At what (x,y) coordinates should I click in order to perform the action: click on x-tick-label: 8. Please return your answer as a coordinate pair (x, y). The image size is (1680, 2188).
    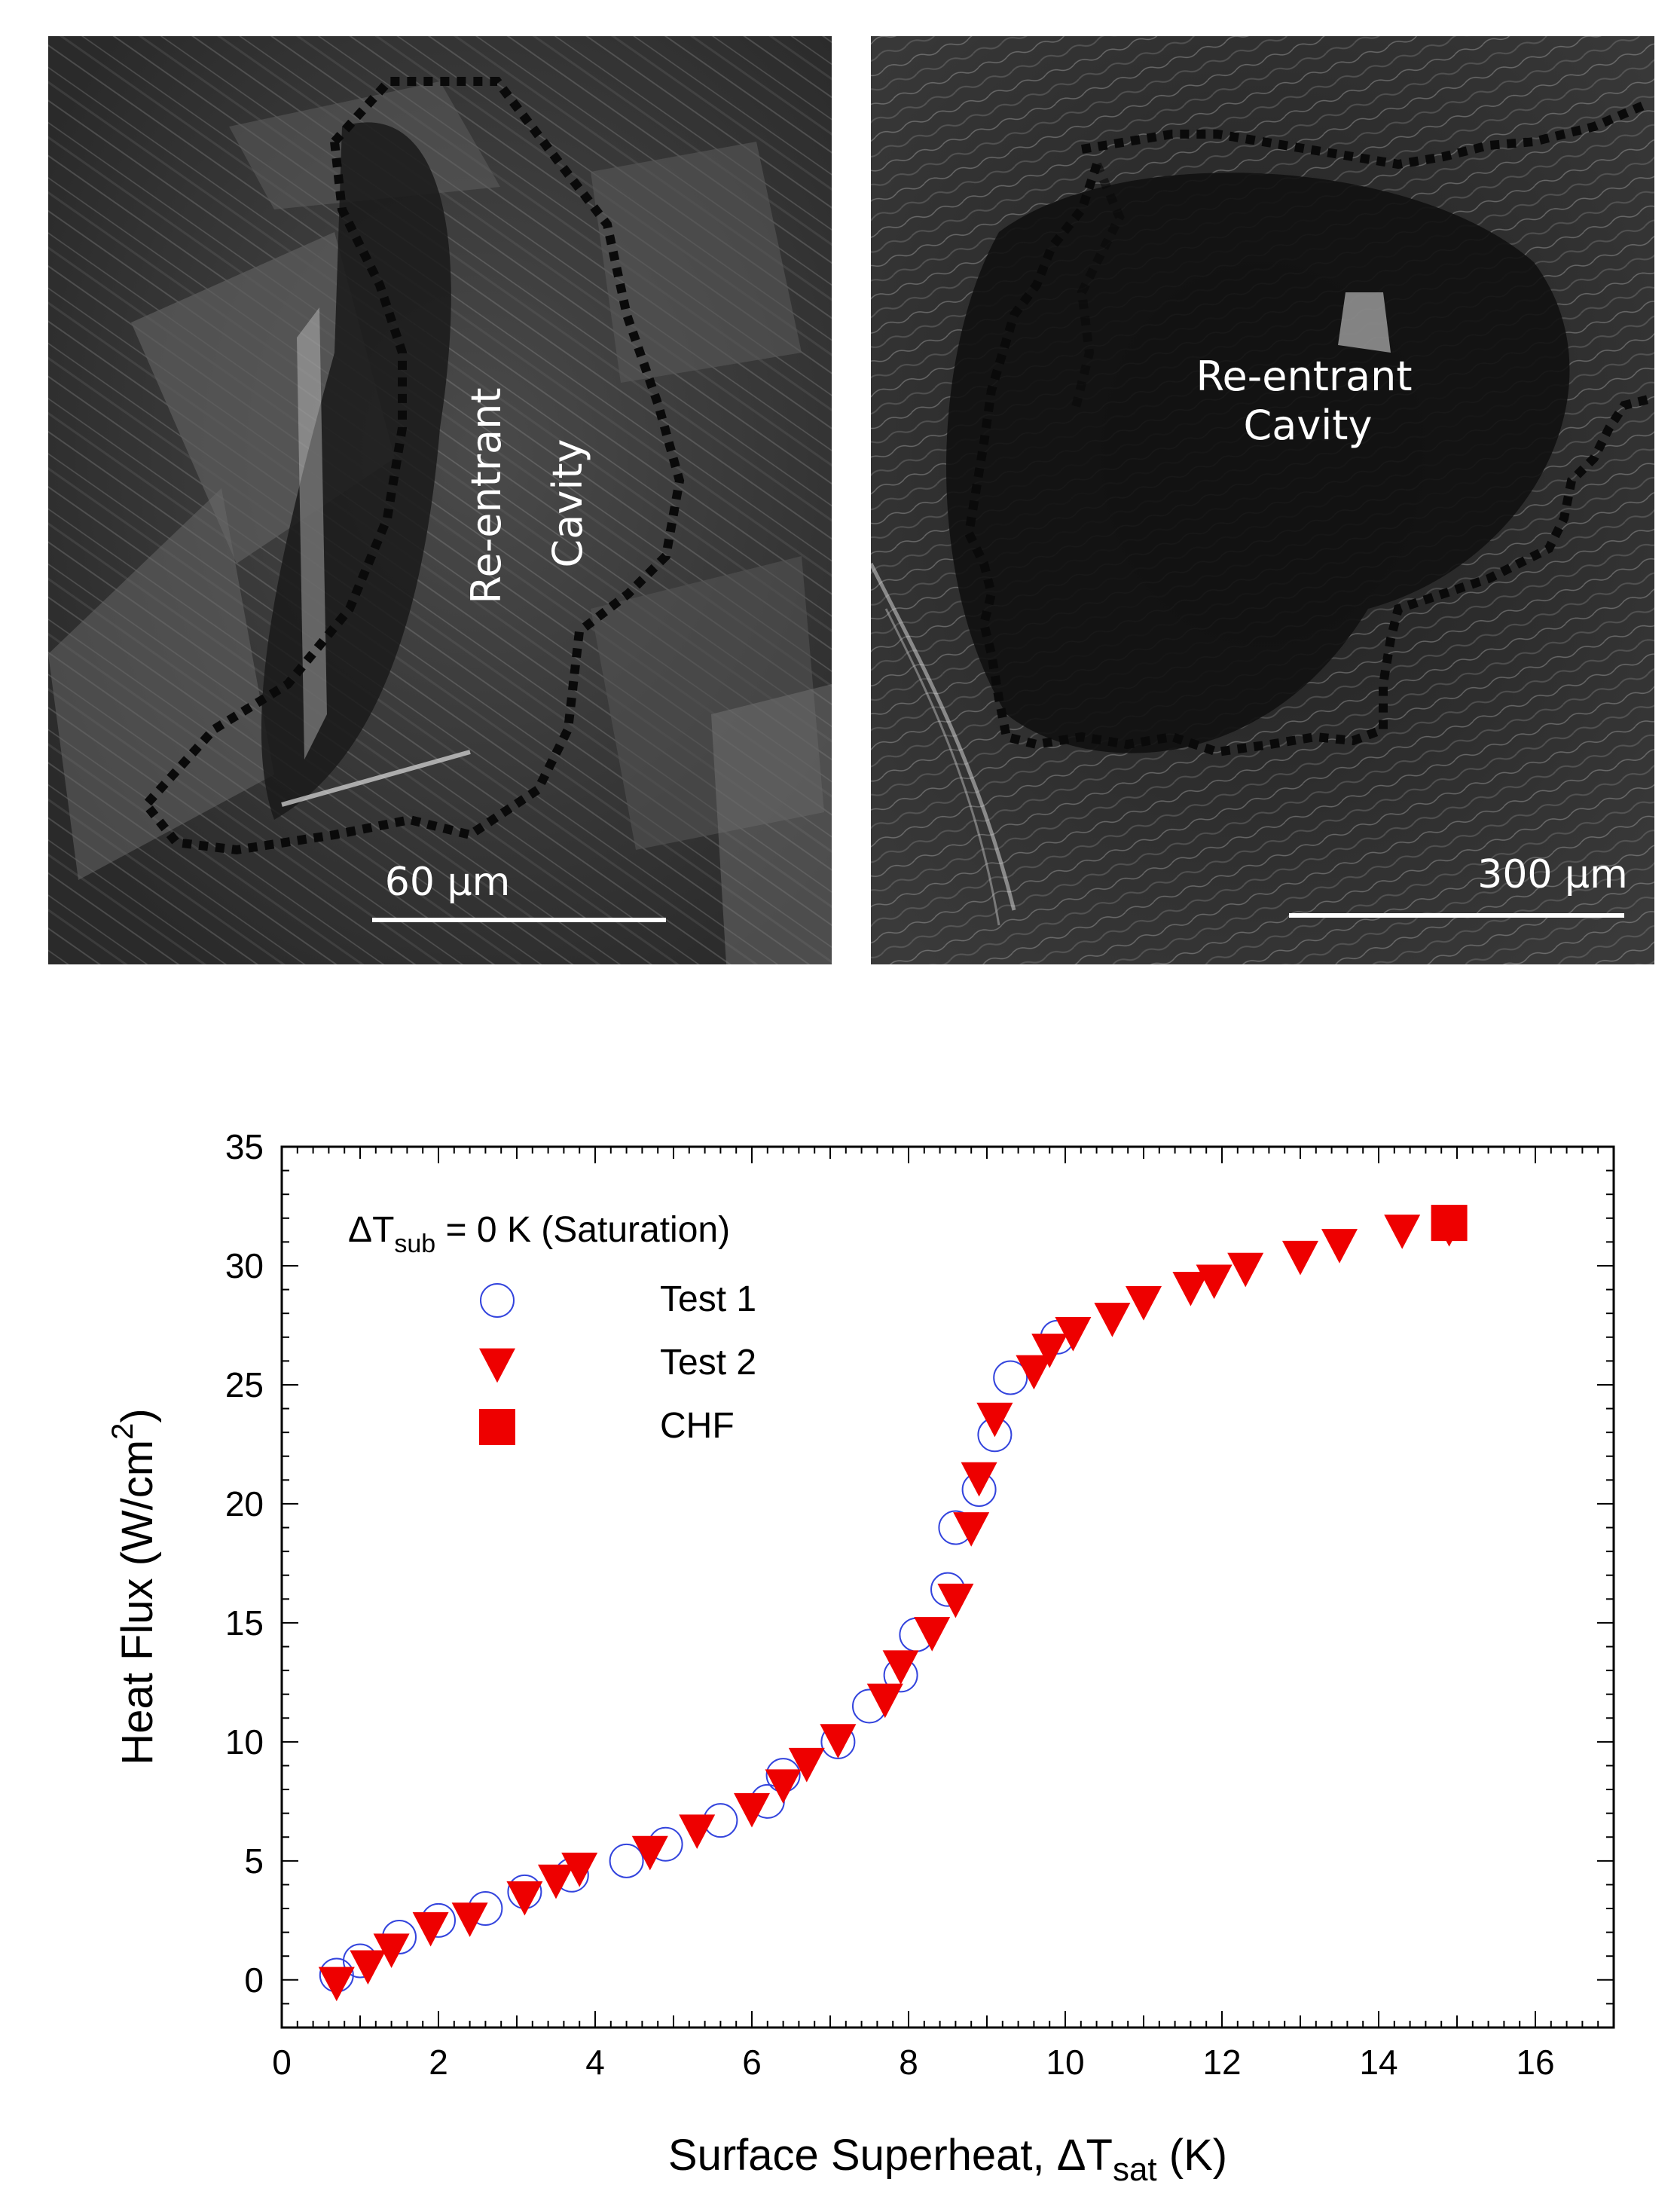
    Looking at the image, I should click on (908, 2062).